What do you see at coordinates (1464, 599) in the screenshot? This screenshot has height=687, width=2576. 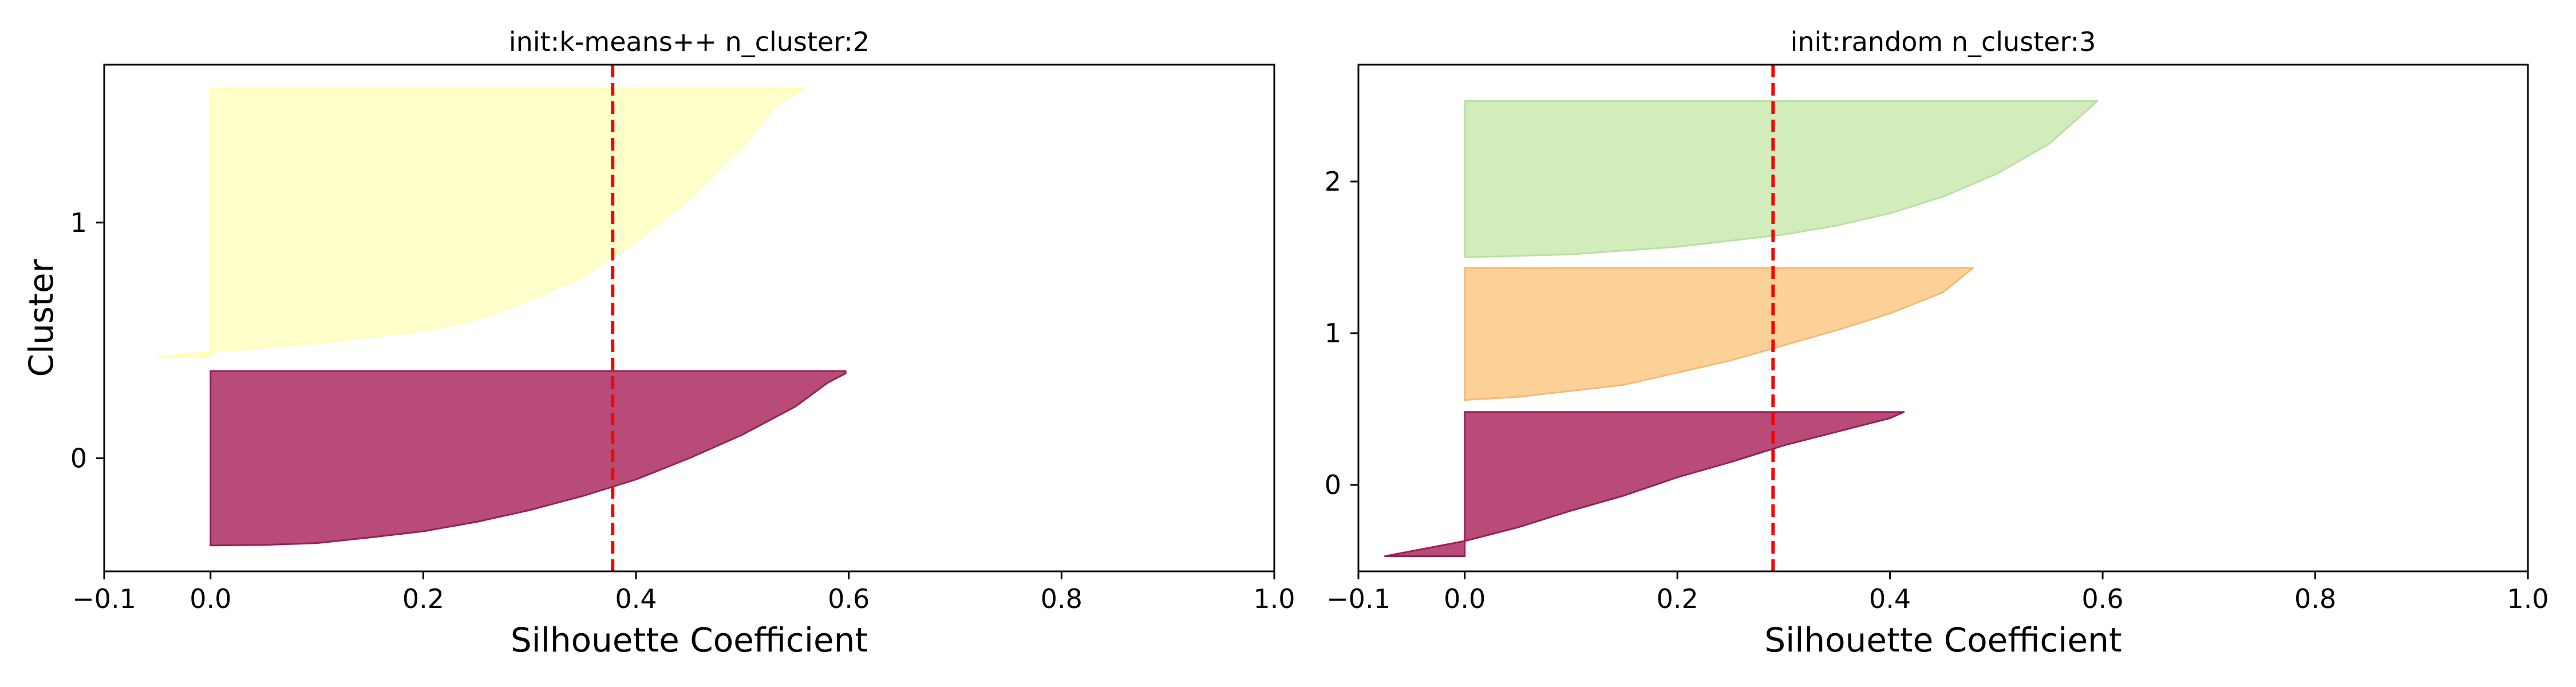 I see `chart-2-xtick-label: 0.0` at bounding box center [1464, 599].